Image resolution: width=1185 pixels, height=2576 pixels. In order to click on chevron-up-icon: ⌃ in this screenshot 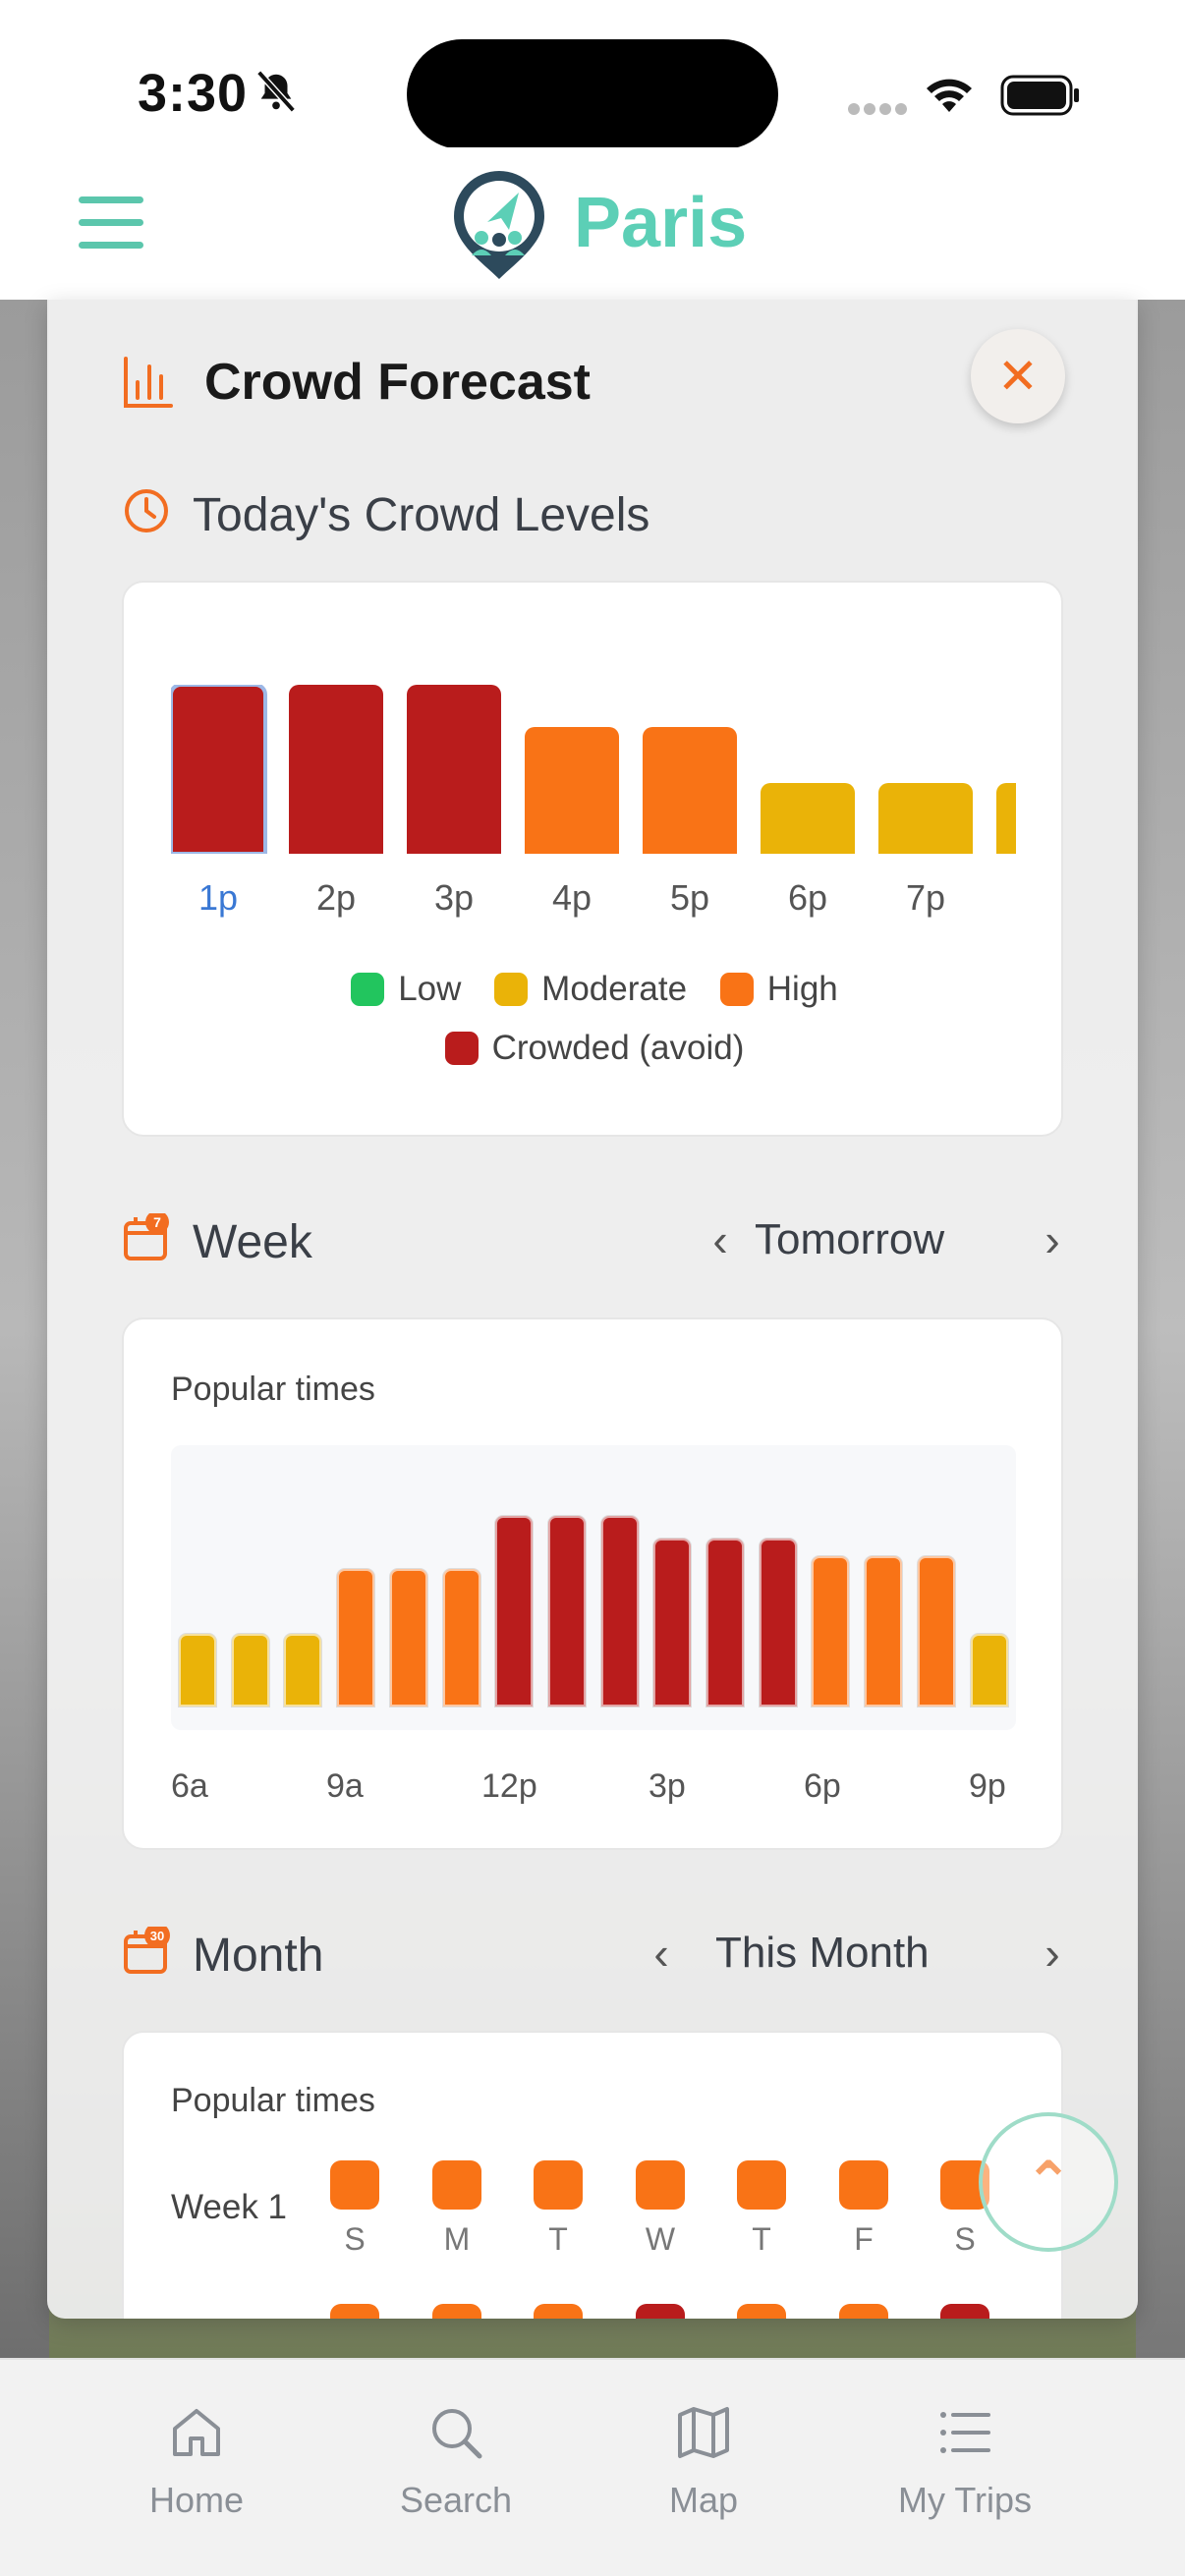, I will do `click(1049, 2182)`.